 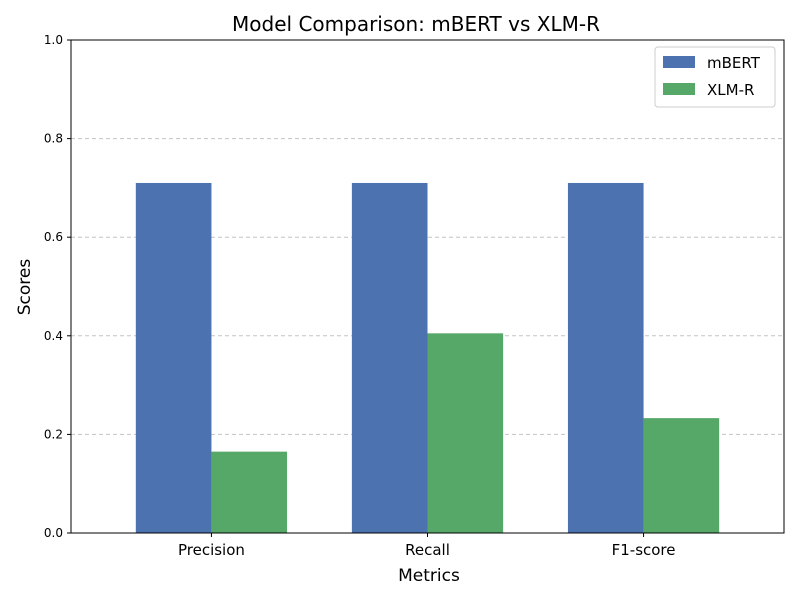 I want to click on chart-title: Model Comparison: mBERT vs XLM-R, so click(x=416, y=24).